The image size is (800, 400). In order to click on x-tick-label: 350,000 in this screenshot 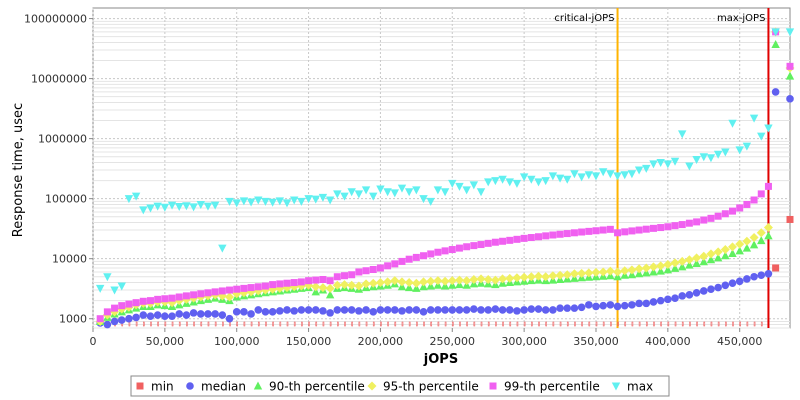, I will do `click(596, 341)`.